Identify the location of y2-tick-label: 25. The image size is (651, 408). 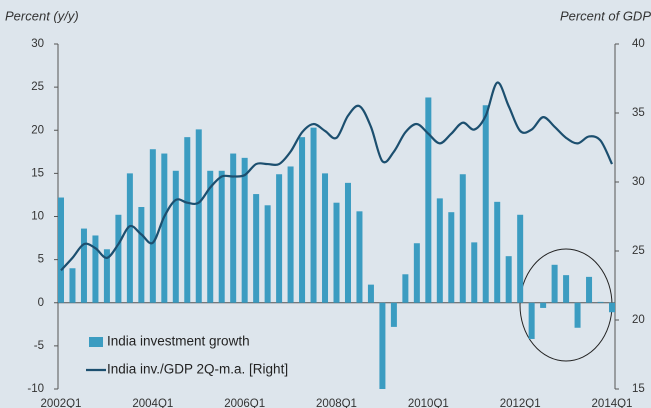
(638, 251).